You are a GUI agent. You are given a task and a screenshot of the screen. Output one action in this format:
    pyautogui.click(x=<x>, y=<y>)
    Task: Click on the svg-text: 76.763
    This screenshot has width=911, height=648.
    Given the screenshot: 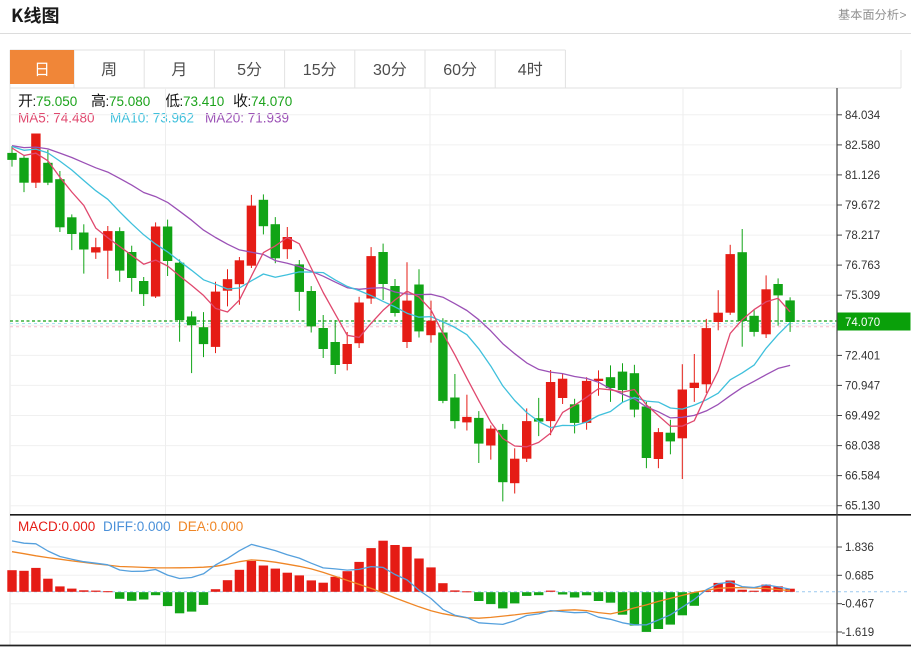 What is the action you would take?
    pyautogui.click(x=862, y=266)
    